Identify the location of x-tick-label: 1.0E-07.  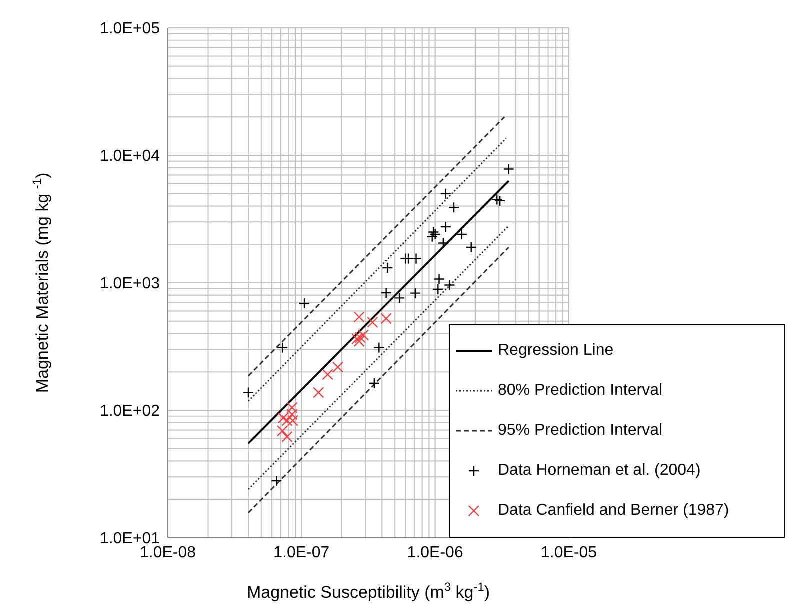
(302, 553).